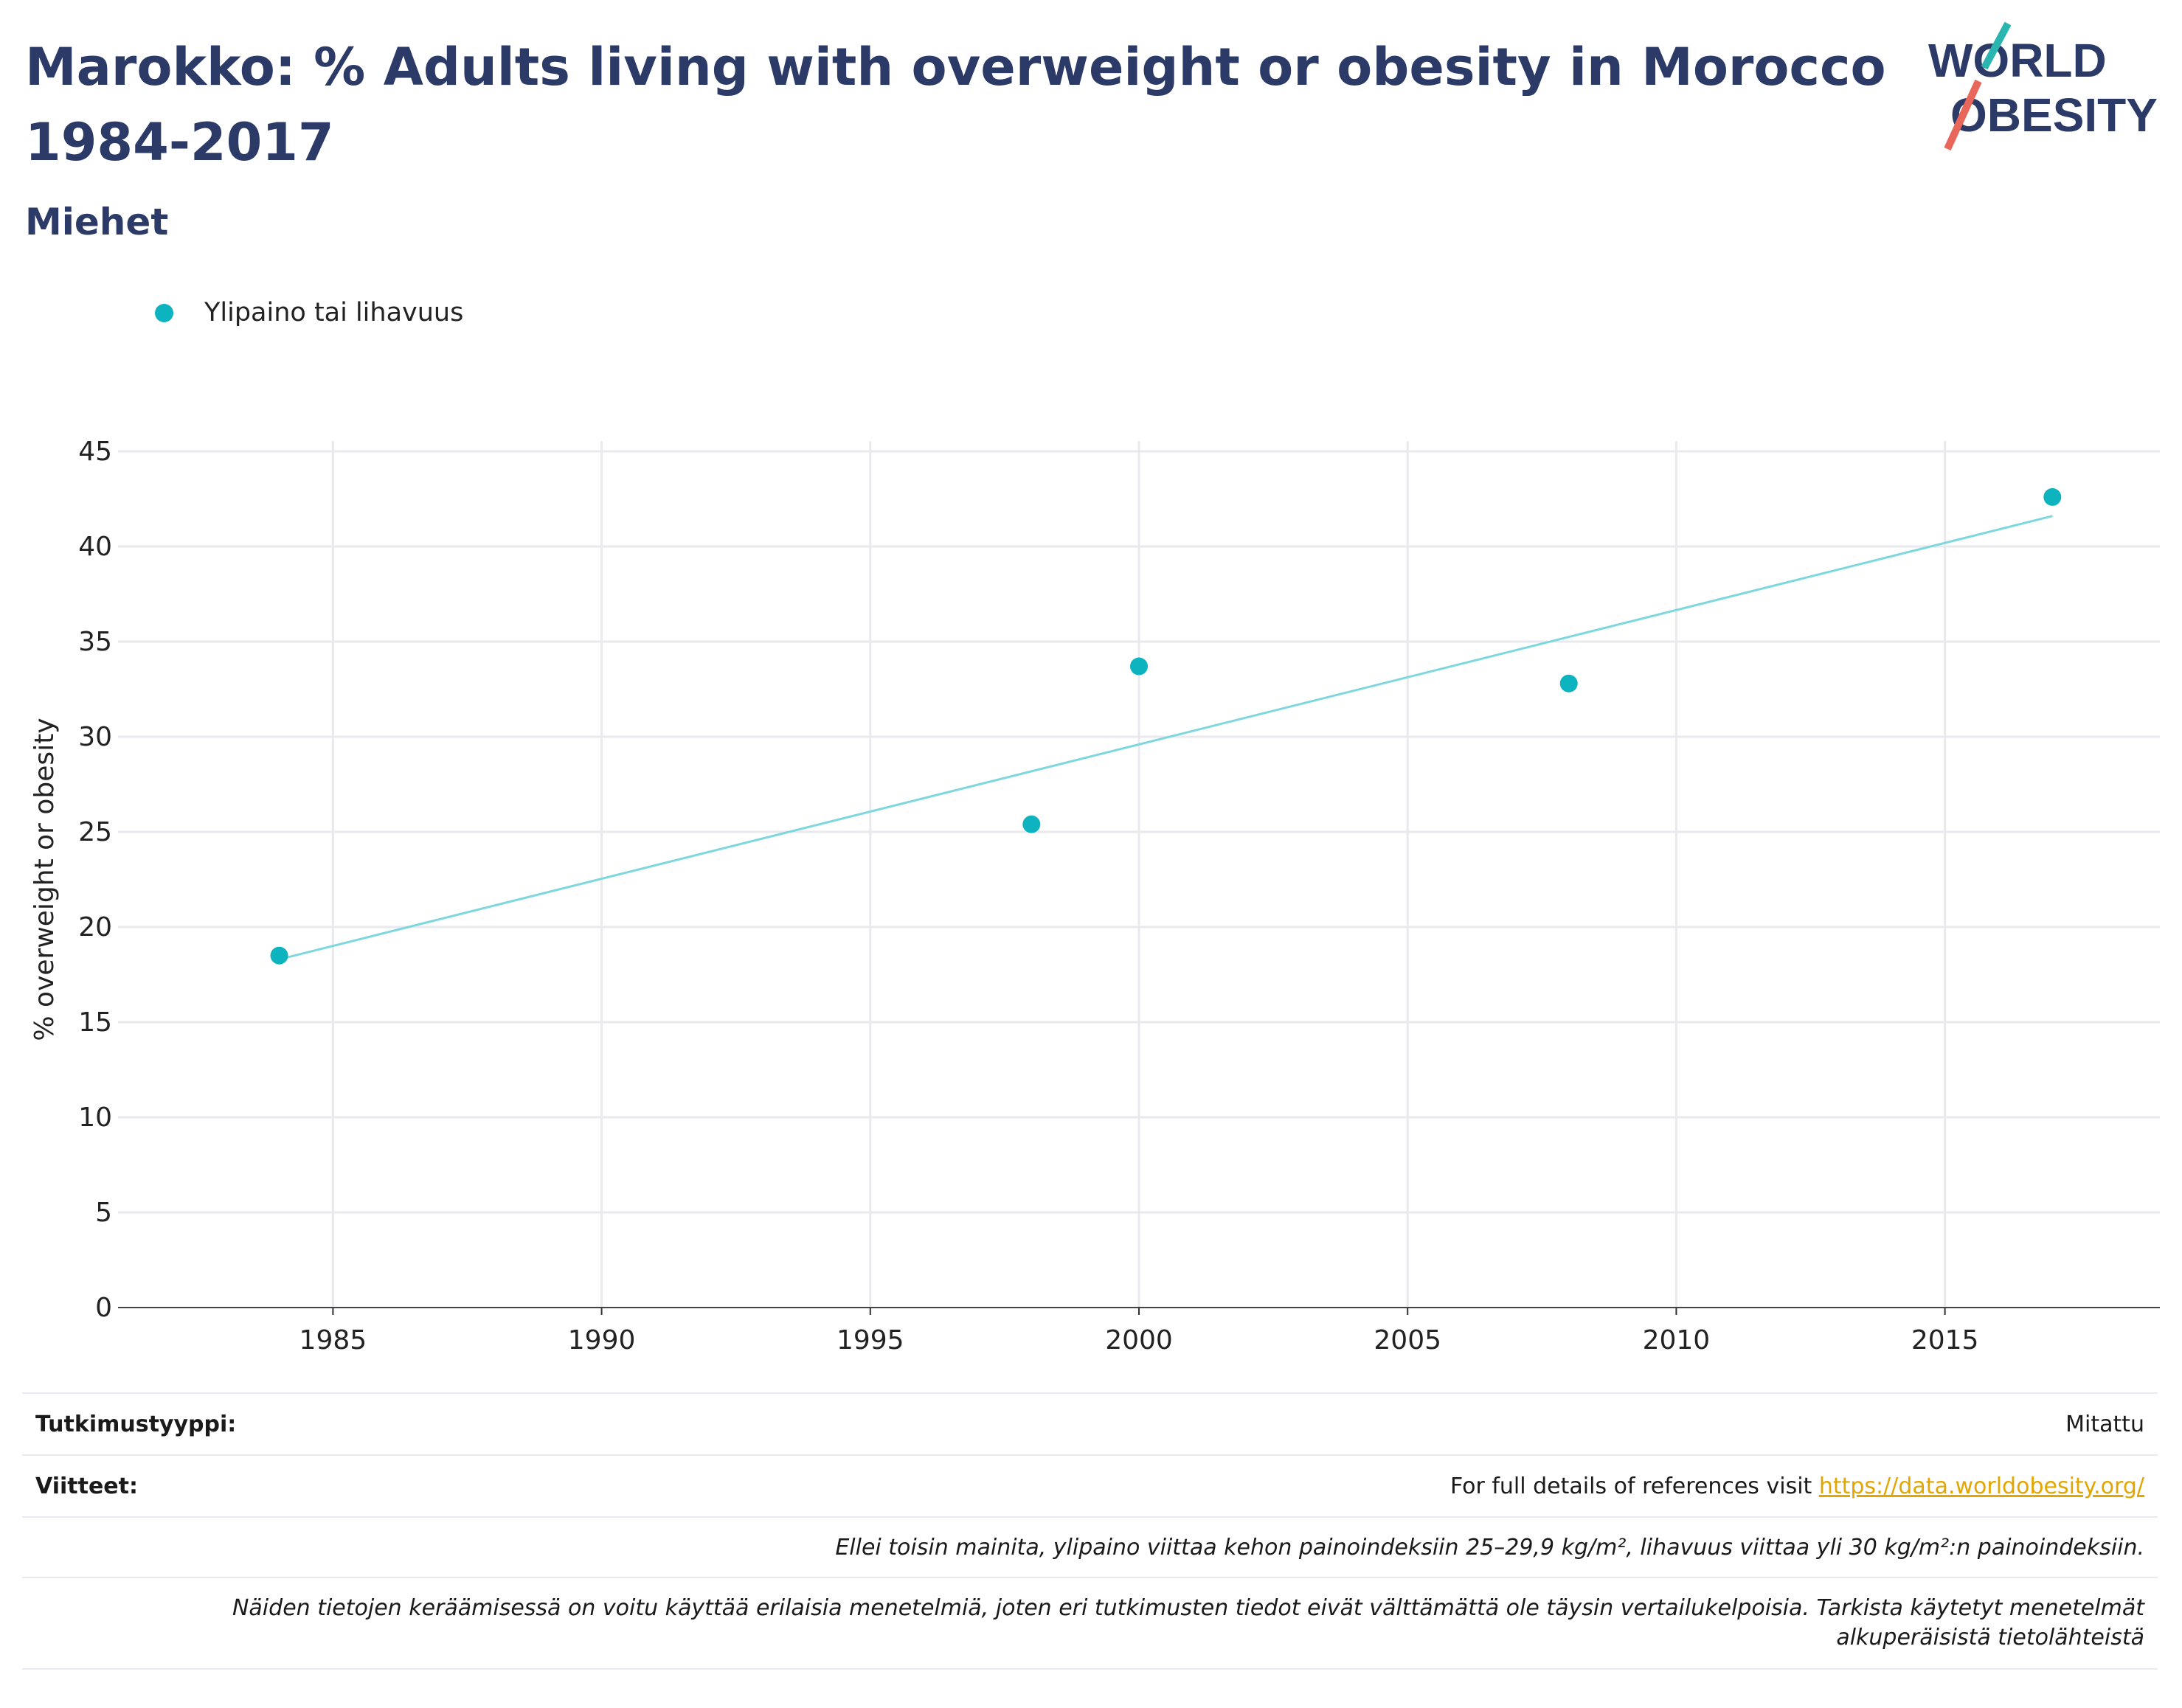 The image size is (2182, 1708). Describe the element at coordinates (2104, 1424) in the screenshot. I see `study-type-value: Mitattu` at that location.